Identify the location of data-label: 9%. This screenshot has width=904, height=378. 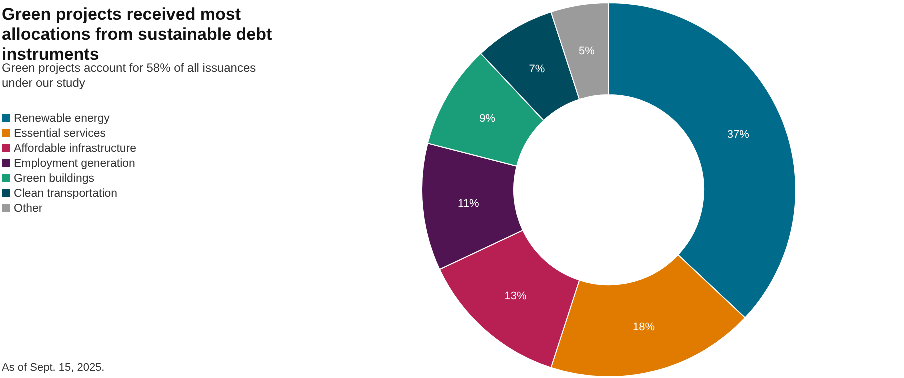
(488, 119).